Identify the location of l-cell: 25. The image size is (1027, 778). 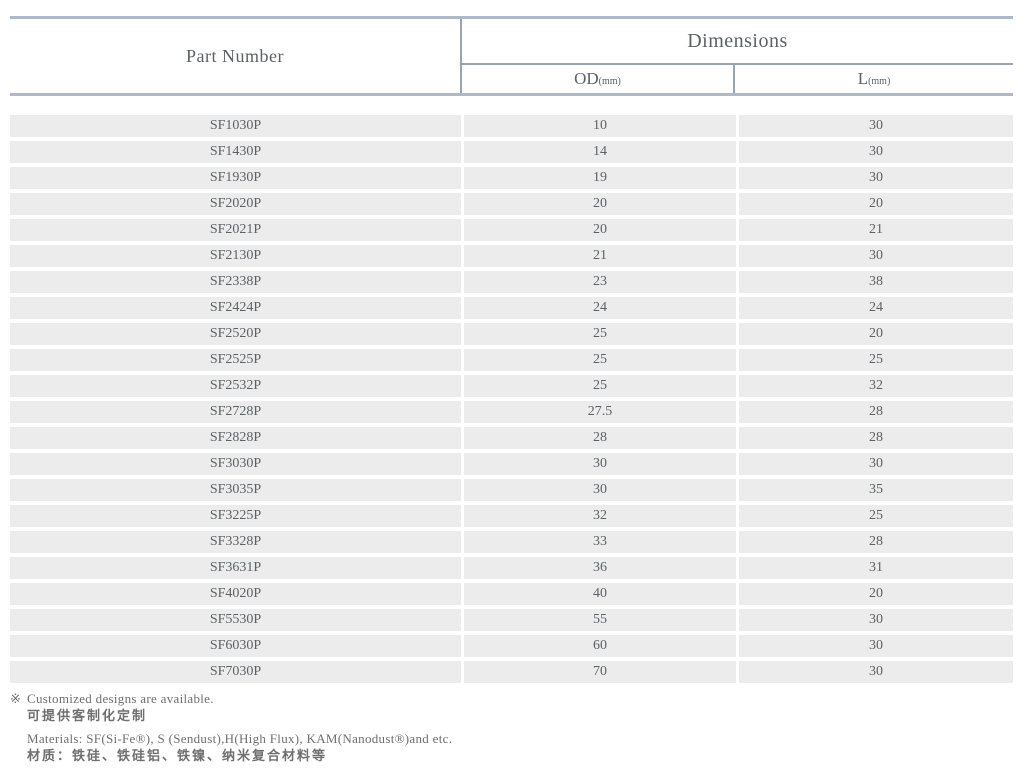
(876, 360).